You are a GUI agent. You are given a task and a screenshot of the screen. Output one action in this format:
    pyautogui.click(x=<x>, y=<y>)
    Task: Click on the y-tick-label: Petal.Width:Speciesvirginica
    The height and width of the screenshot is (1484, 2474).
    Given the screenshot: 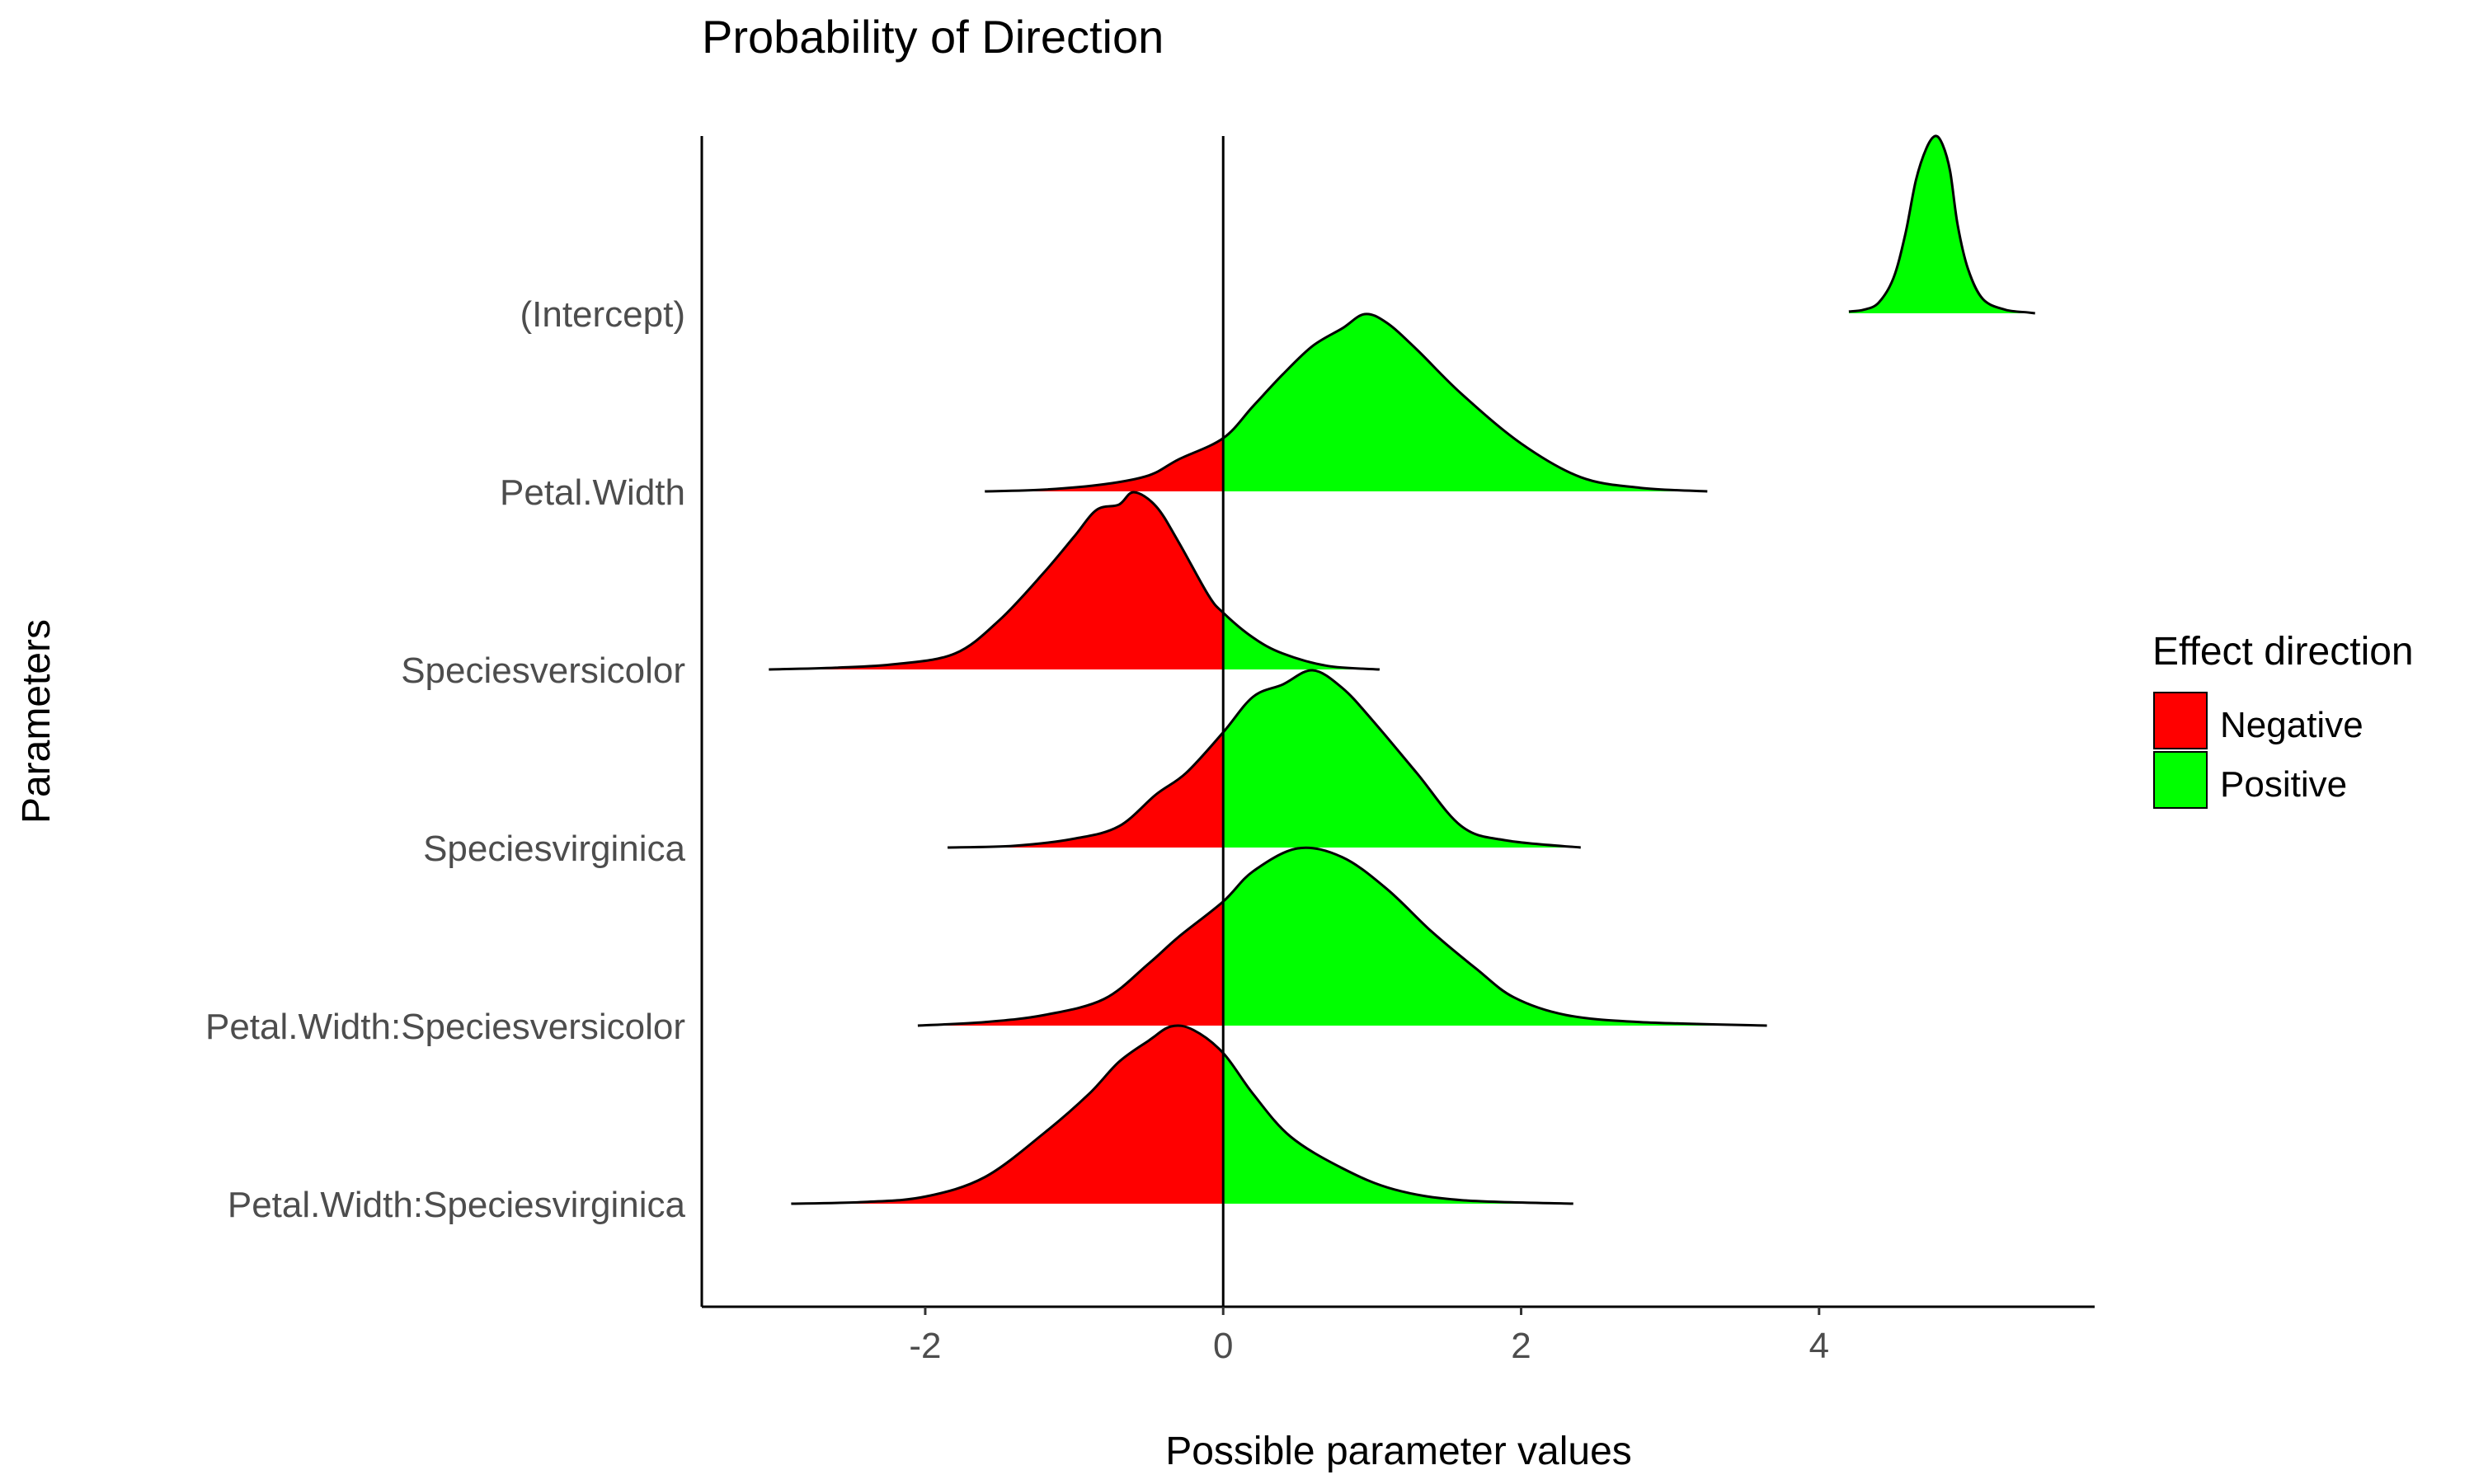 What is the action you would take?
    pyautogui.click(x=457, y=1205)
    